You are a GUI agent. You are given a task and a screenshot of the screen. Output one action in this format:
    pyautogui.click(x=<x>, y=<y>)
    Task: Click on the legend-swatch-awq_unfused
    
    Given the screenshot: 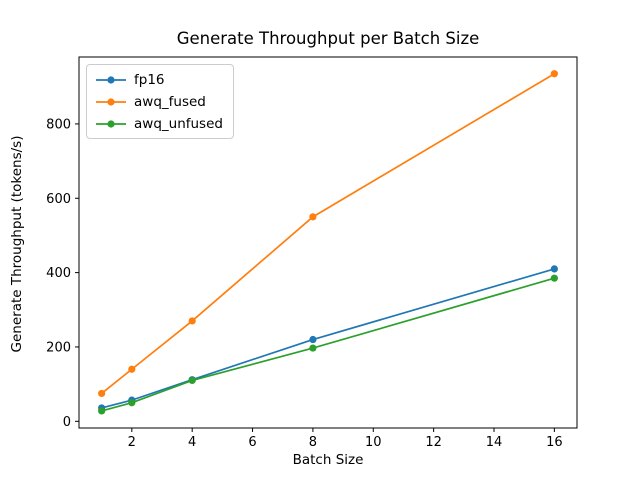 What is the action you would take?
    pyautogui.click(x=111, y=123)
    